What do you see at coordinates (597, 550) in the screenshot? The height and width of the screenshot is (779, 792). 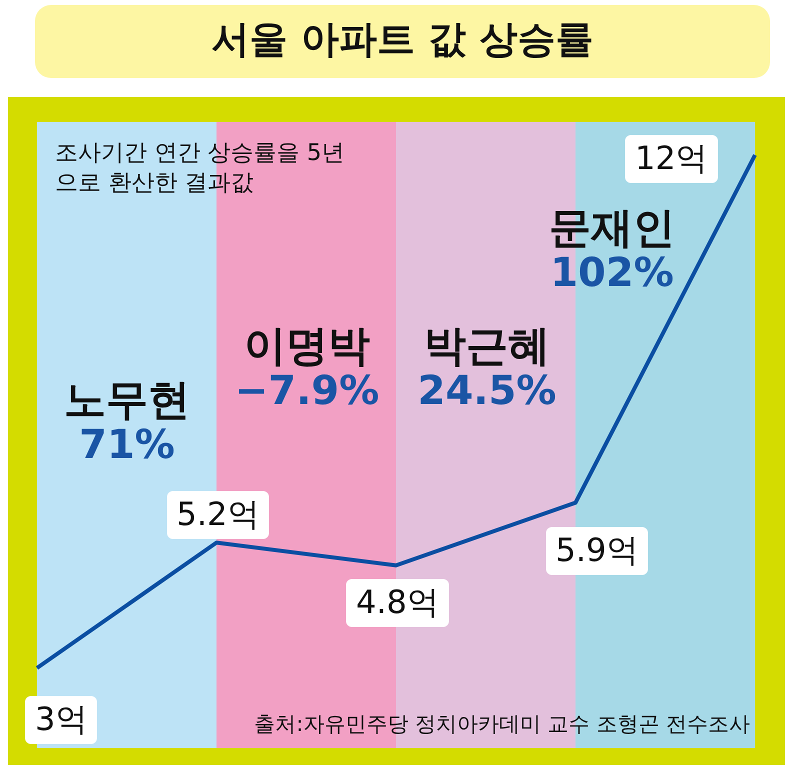 I see `data-label: 5.9억` at bounding box center [597, 550].